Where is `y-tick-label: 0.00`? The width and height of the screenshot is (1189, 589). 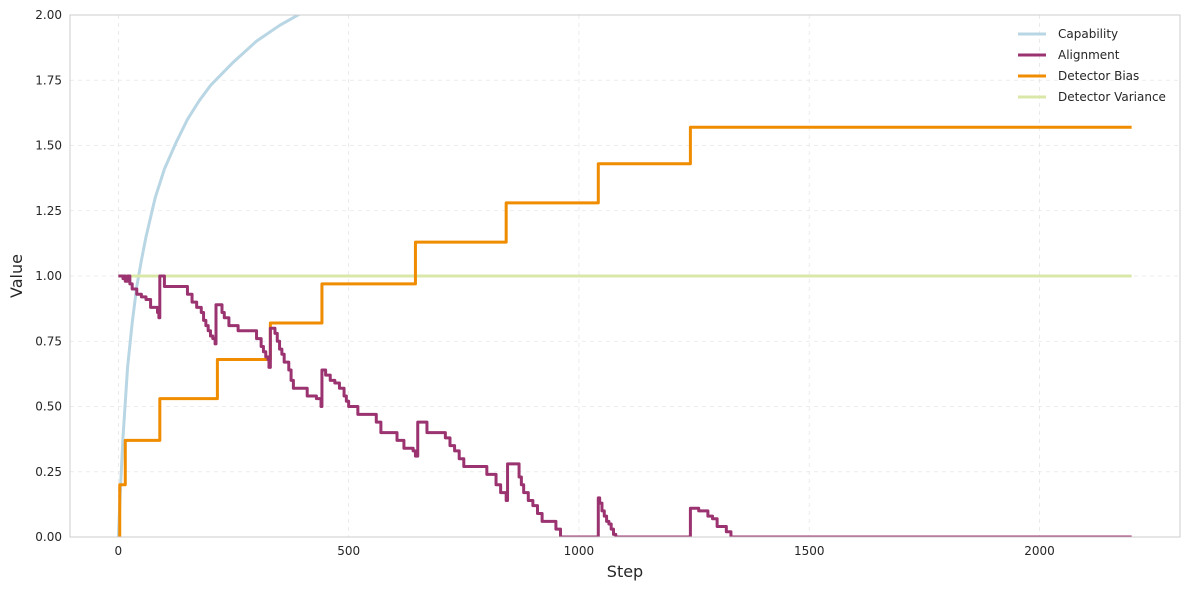 y-tick-label: 0.00 is located at coordinates (48, 537).